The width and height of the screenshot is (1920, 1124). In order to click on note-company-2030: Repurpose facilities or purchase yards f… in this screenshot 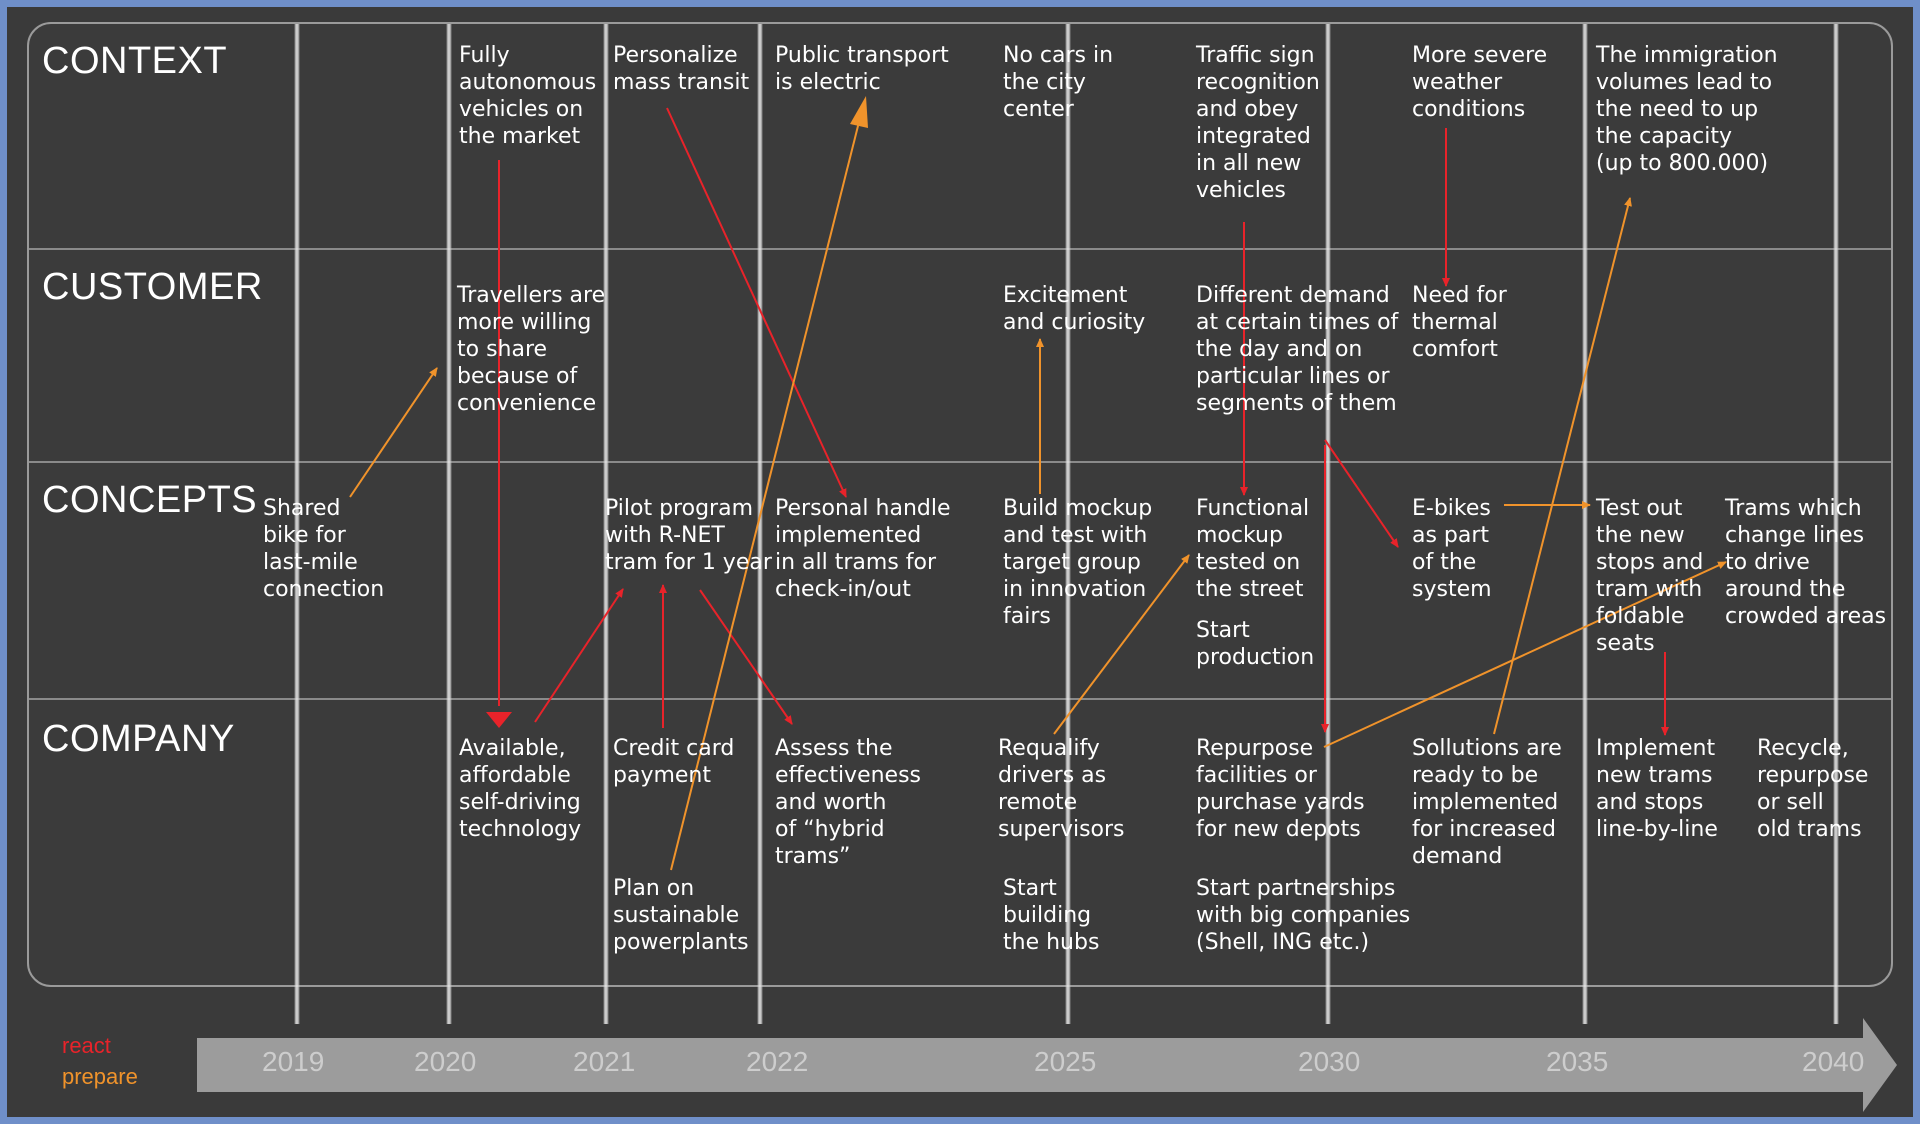, I will do `click(1280, 789)`.